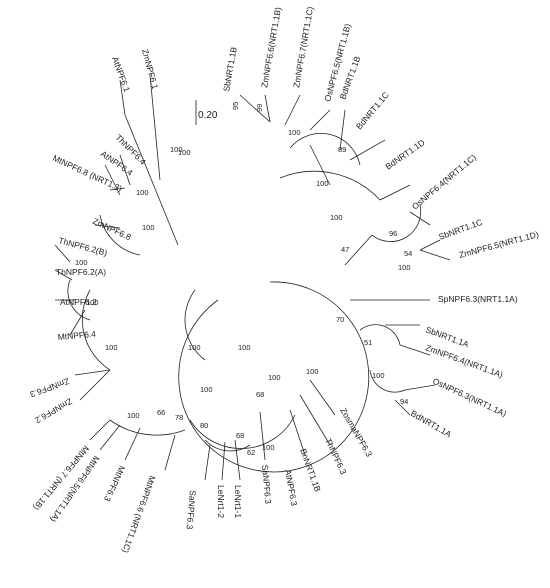  Describe the element at coordinates (121, 74) in the screenshot. I see `leaf-label: AtNPF6.1` at that location.